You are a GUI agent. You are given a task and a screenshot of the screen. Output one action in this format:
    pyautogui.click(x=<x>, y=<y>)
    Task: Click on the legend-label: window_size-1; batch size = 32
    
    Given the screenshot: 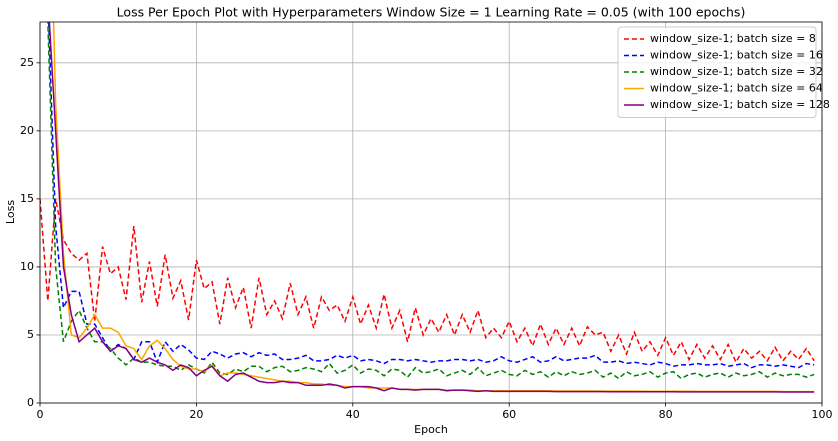 What is the action you would take?
    pyautogui.click(x=736, y=71)
    